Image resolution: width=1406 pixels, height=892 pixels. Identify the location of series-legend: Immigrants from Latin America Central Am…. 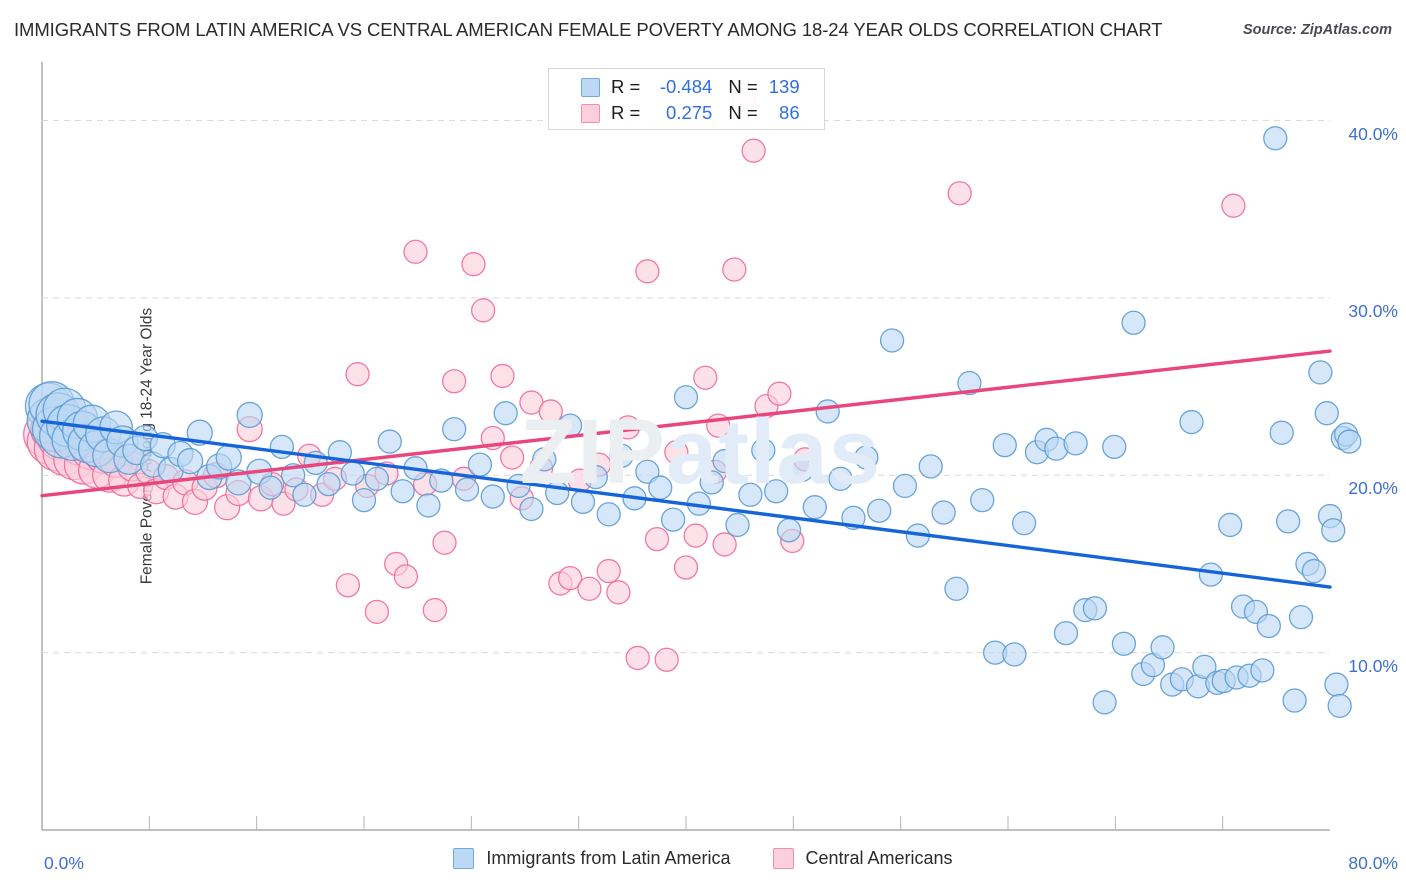
(703, 858).